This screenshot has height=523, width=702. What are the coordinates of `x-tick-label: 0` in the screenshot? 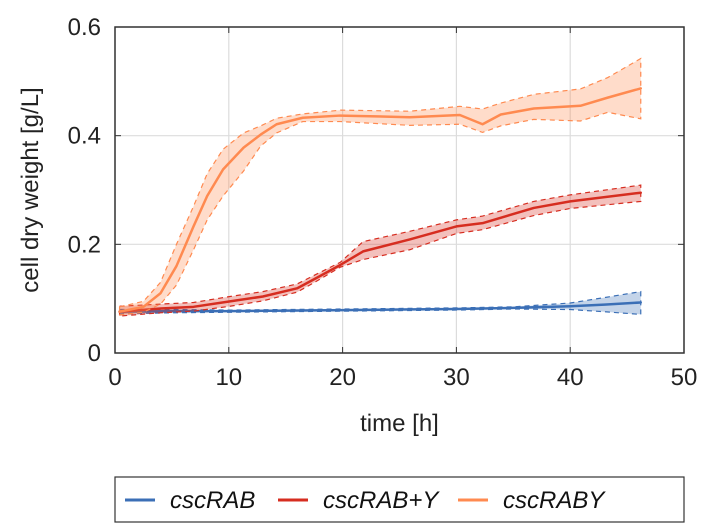 It's located at (115, 377).